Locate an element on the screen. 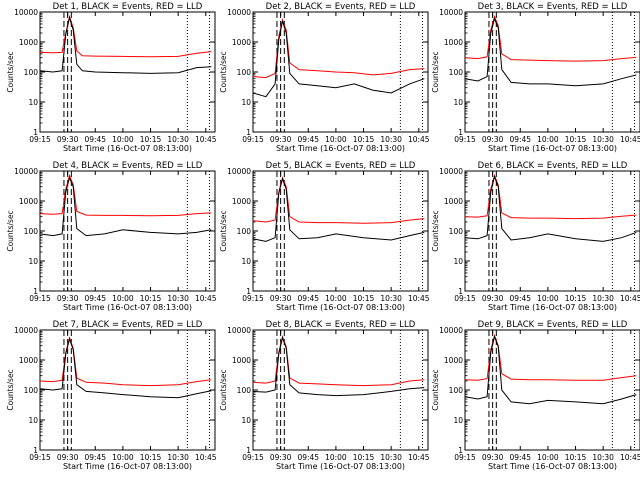  chart-title: Det 5, BLACK = Events, RED = LLD is located at coordinates (341, 166).